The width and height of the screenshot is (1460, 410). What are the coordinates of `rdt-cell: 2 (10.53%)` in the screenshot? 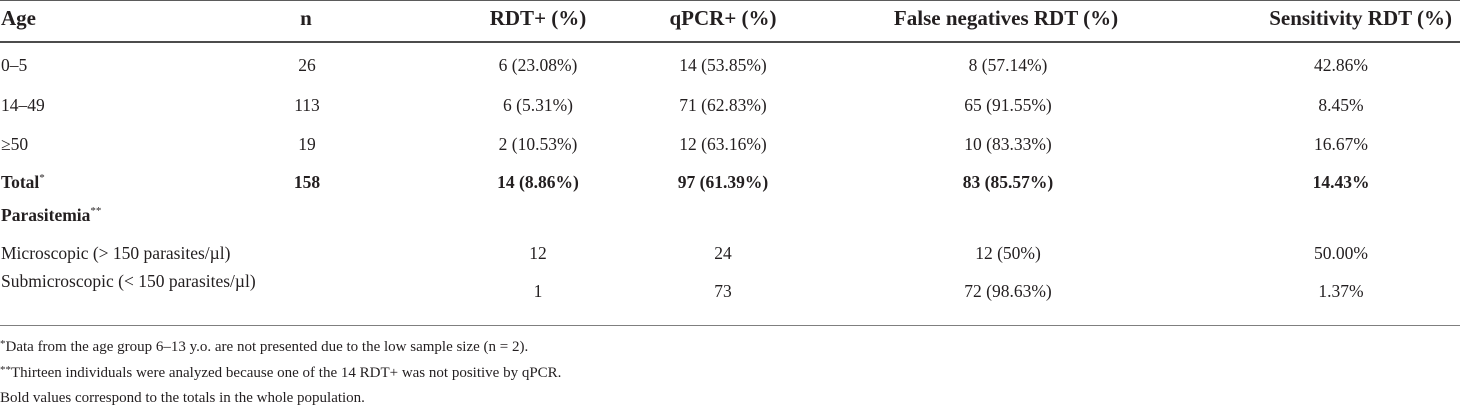 It's located at (538, 144).